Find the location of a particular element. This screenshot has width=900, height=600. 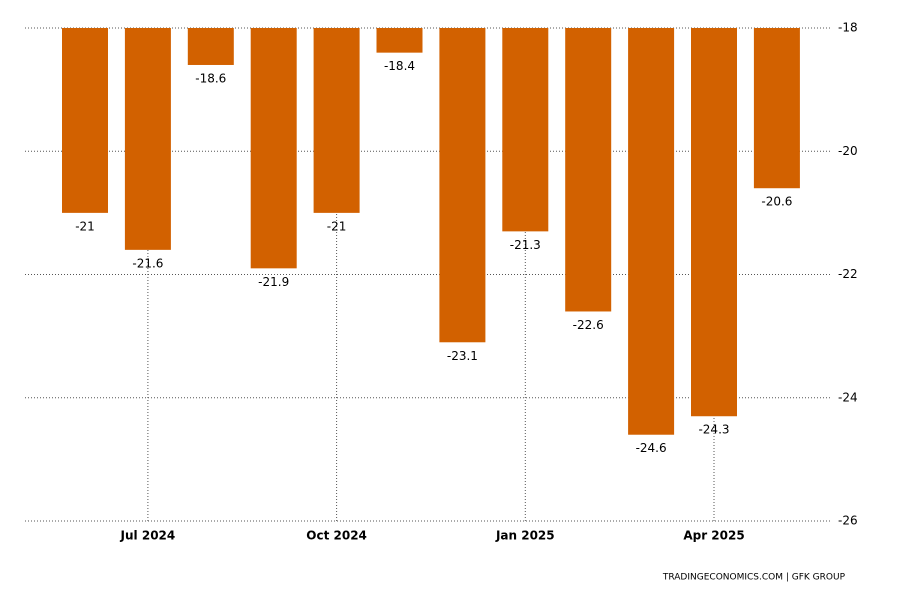

x-tick-label: Jul 2024 is located at coordinates (148, 536).